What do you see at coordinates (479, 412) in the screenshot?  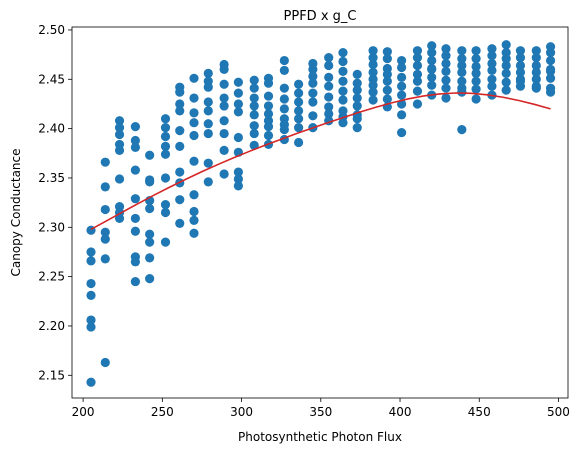 I see `x-tick-label: 450` at bounding box center [479, 412].